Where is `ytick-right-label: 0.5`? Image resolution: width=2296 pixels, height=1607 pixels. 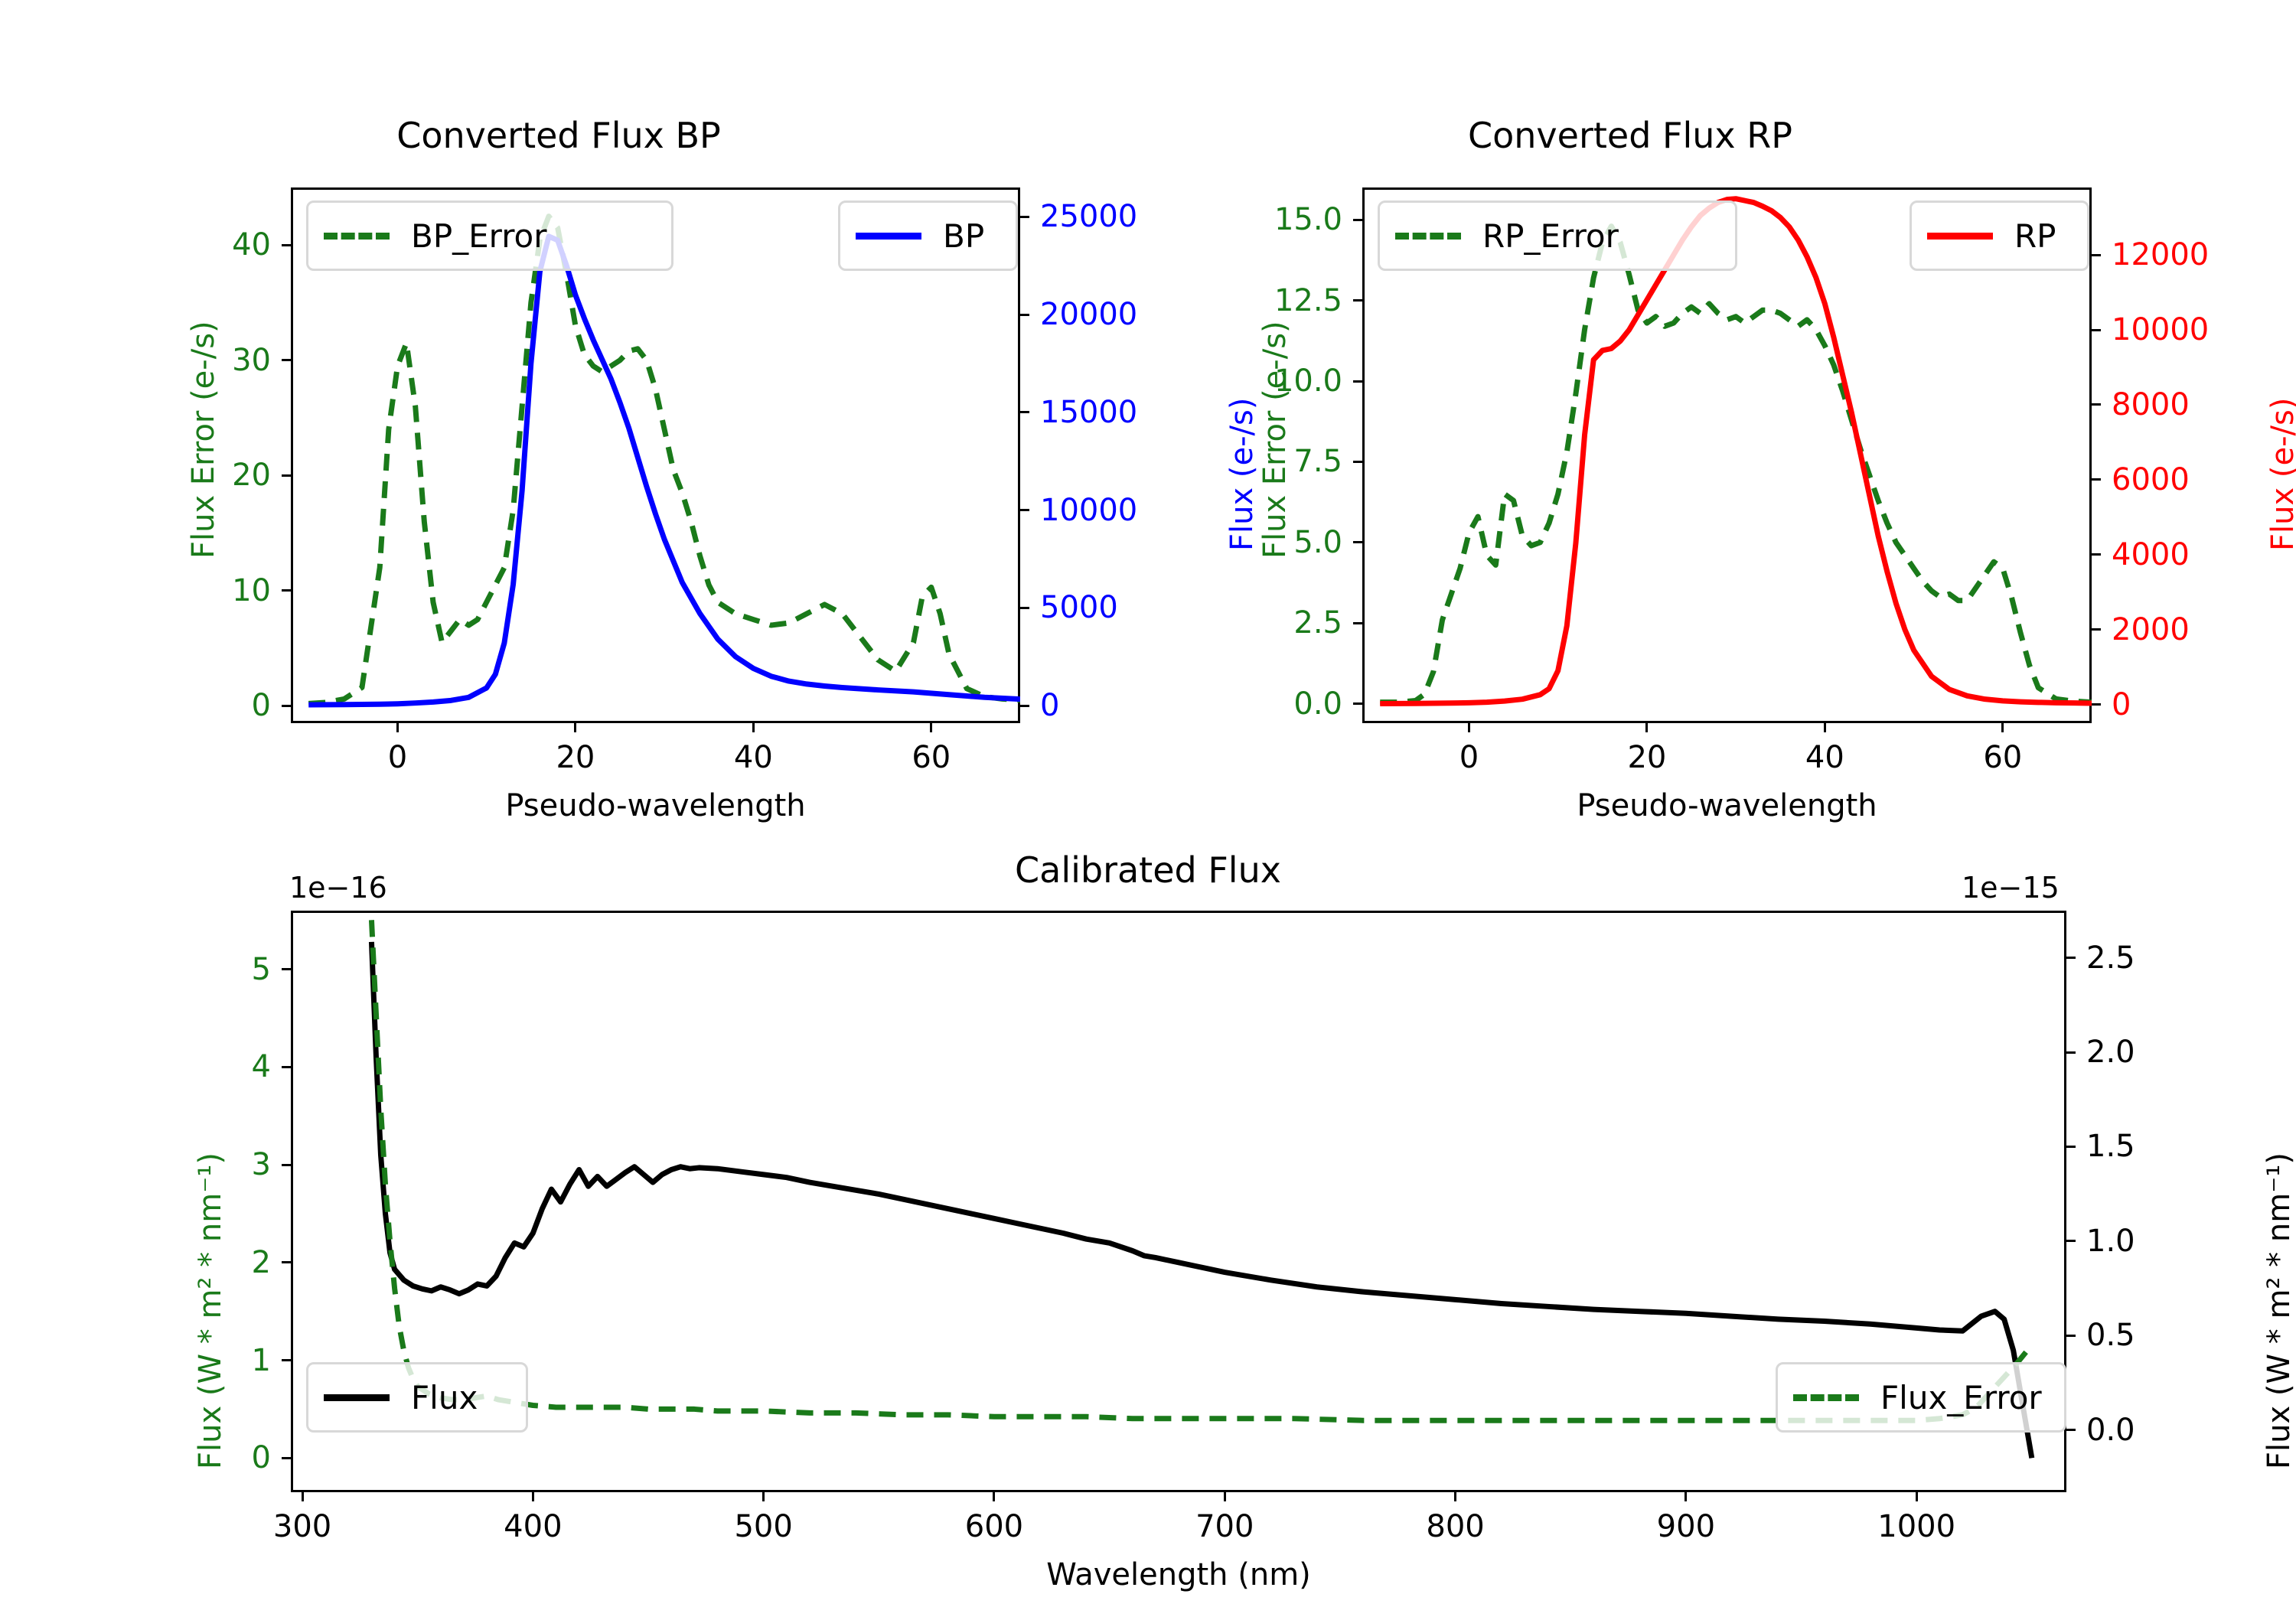
ytick-right-label: 0.5 is located at coordinates (2110, 1336).